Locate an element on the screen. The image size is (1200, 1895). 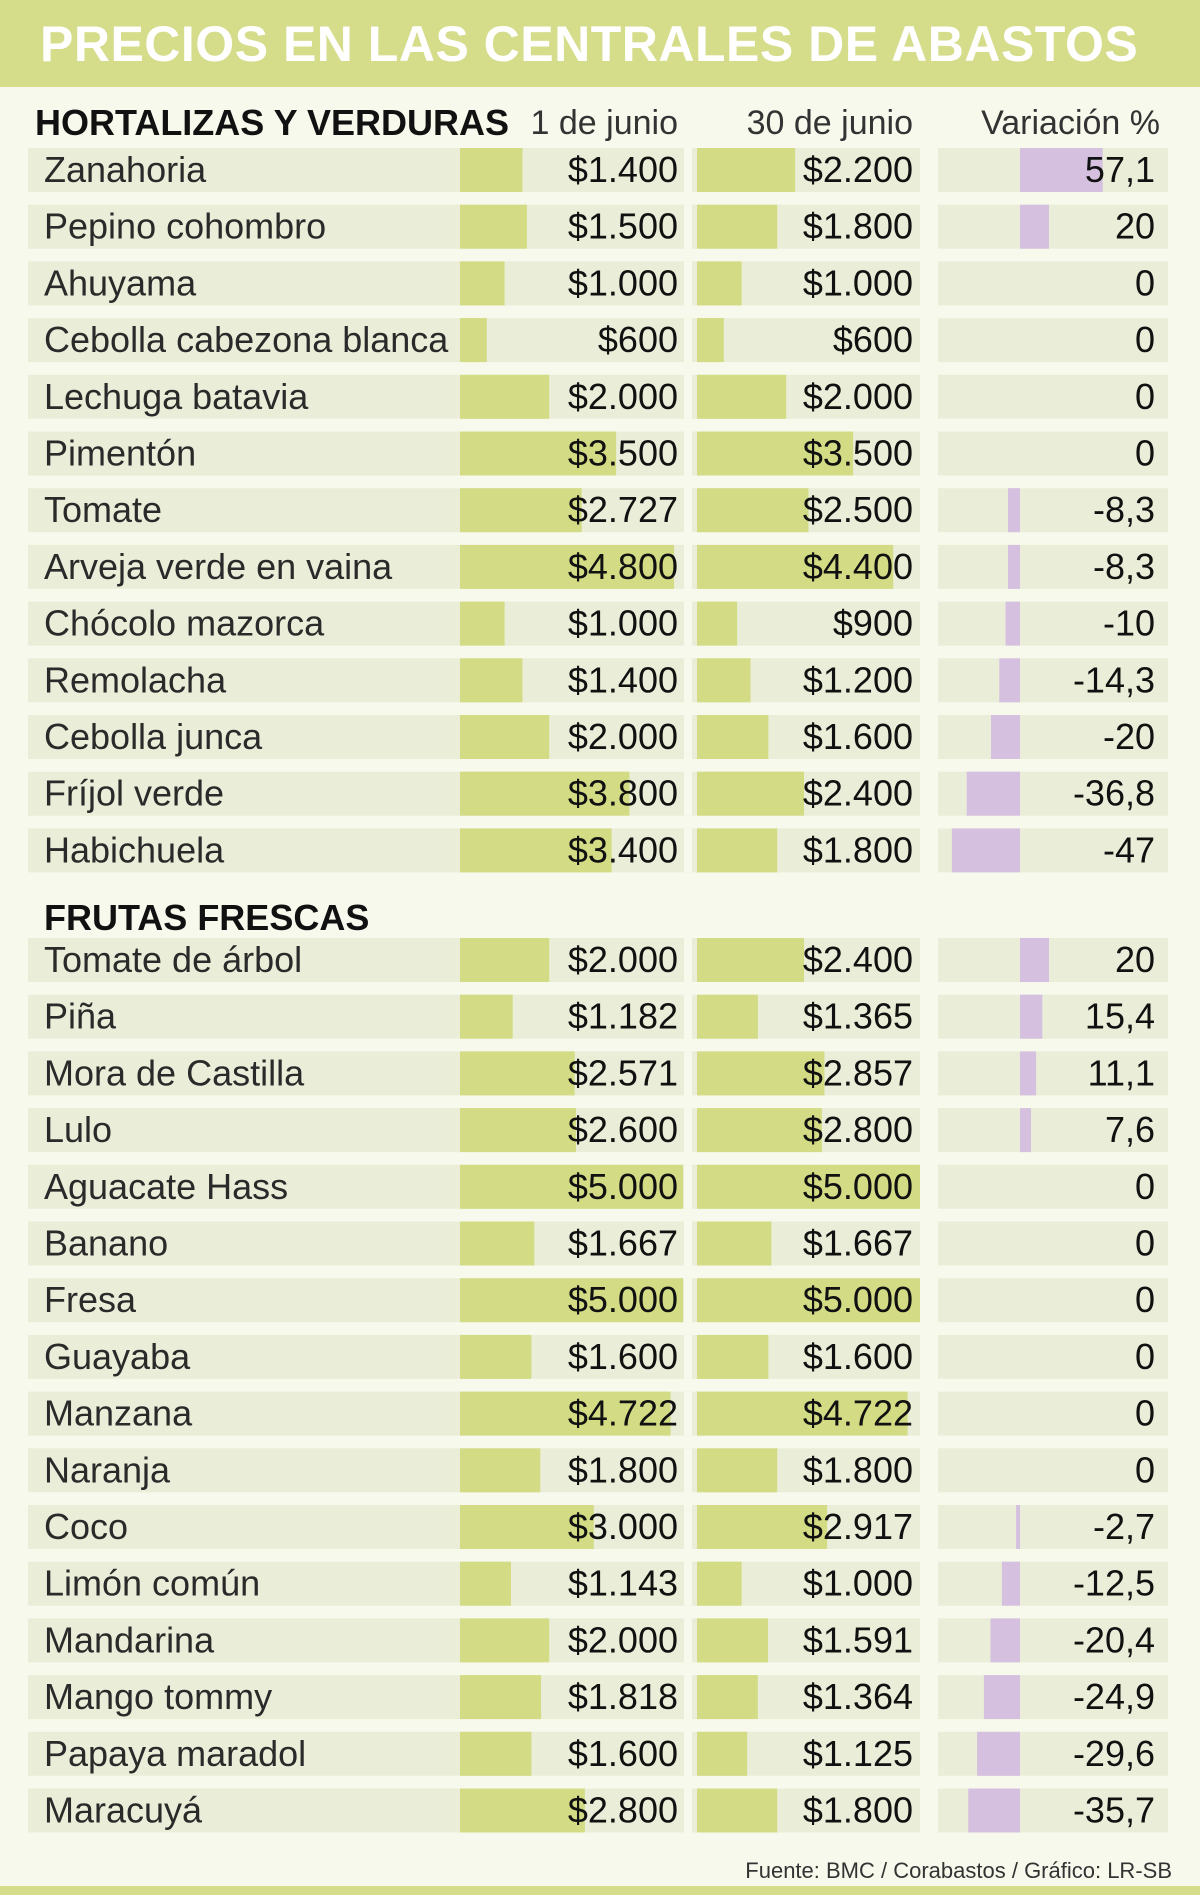
page-title: PRECIOS EN LAS CENTRALES DE ABASTOS is located at coordinates (589, 44).